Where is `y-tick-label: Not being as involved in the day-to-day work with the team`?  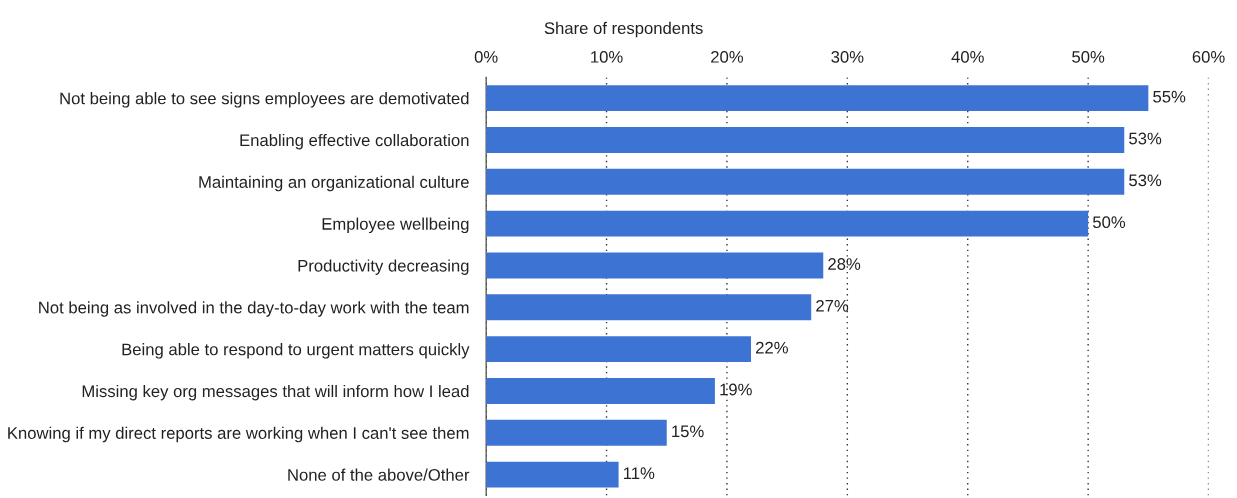 y-tick-label: Not being as involved in the day-to-day work with the team is located at coordinates (254, 309).